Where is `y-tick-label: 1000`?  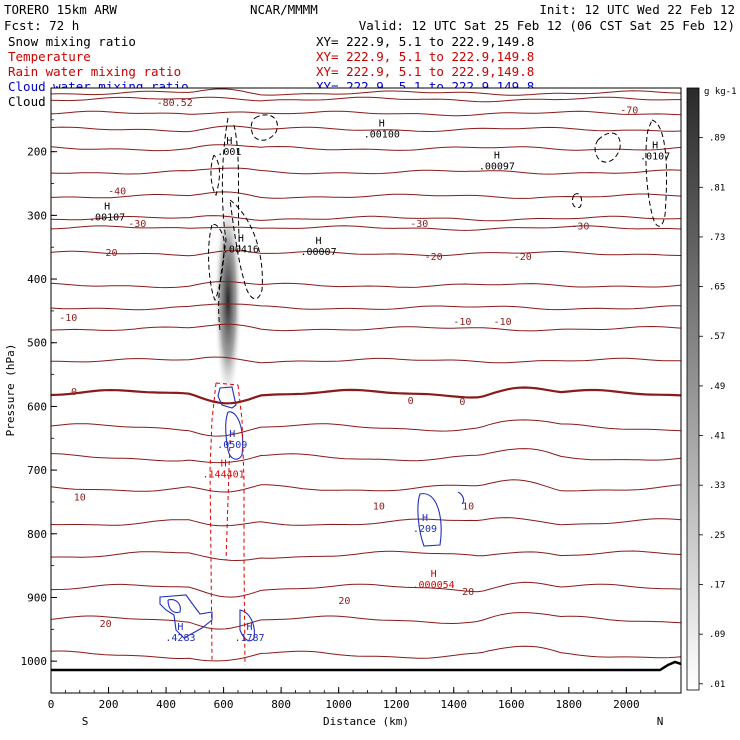
y-tick-label: 1000 is located at coordinates (34, 661).